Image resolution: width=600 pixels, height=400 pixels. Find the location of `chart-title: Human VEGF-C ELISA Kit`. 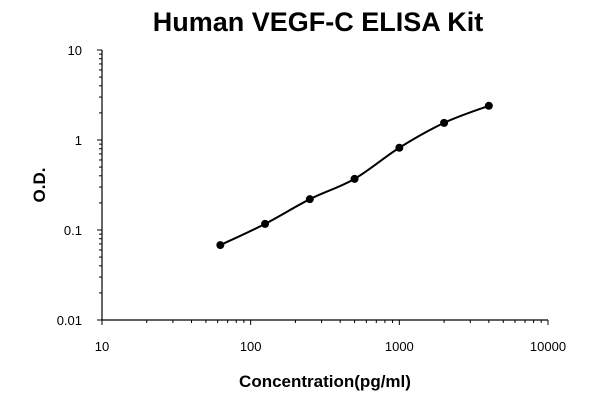

chart-title: Human VEGF-C ELISA Kit is located at coordinates (318, 22).